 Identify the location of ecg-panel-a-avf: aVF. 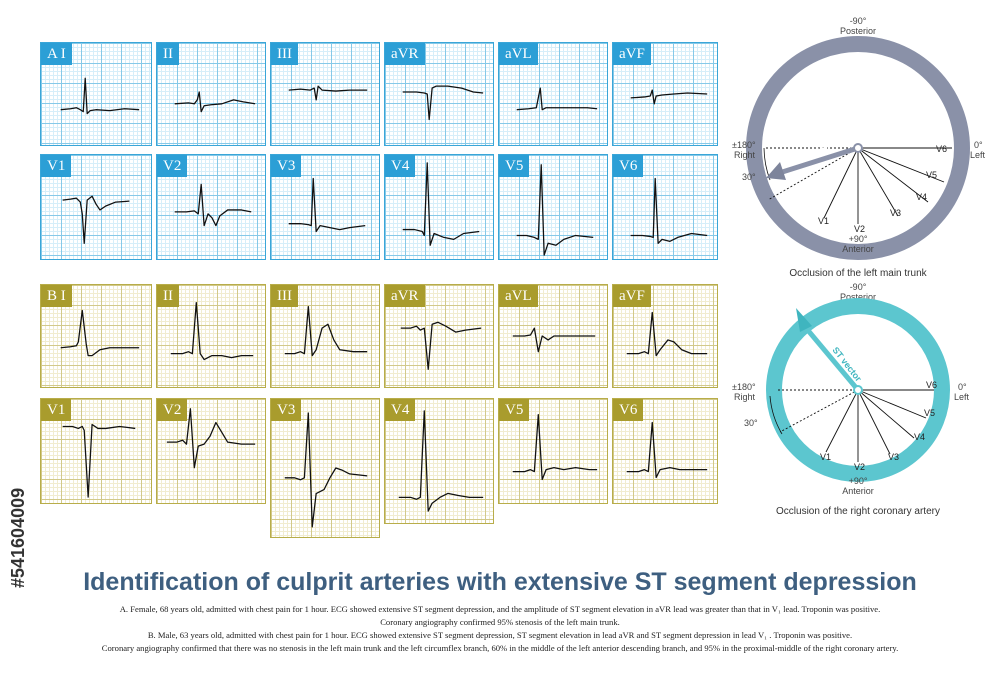
(665, 94).